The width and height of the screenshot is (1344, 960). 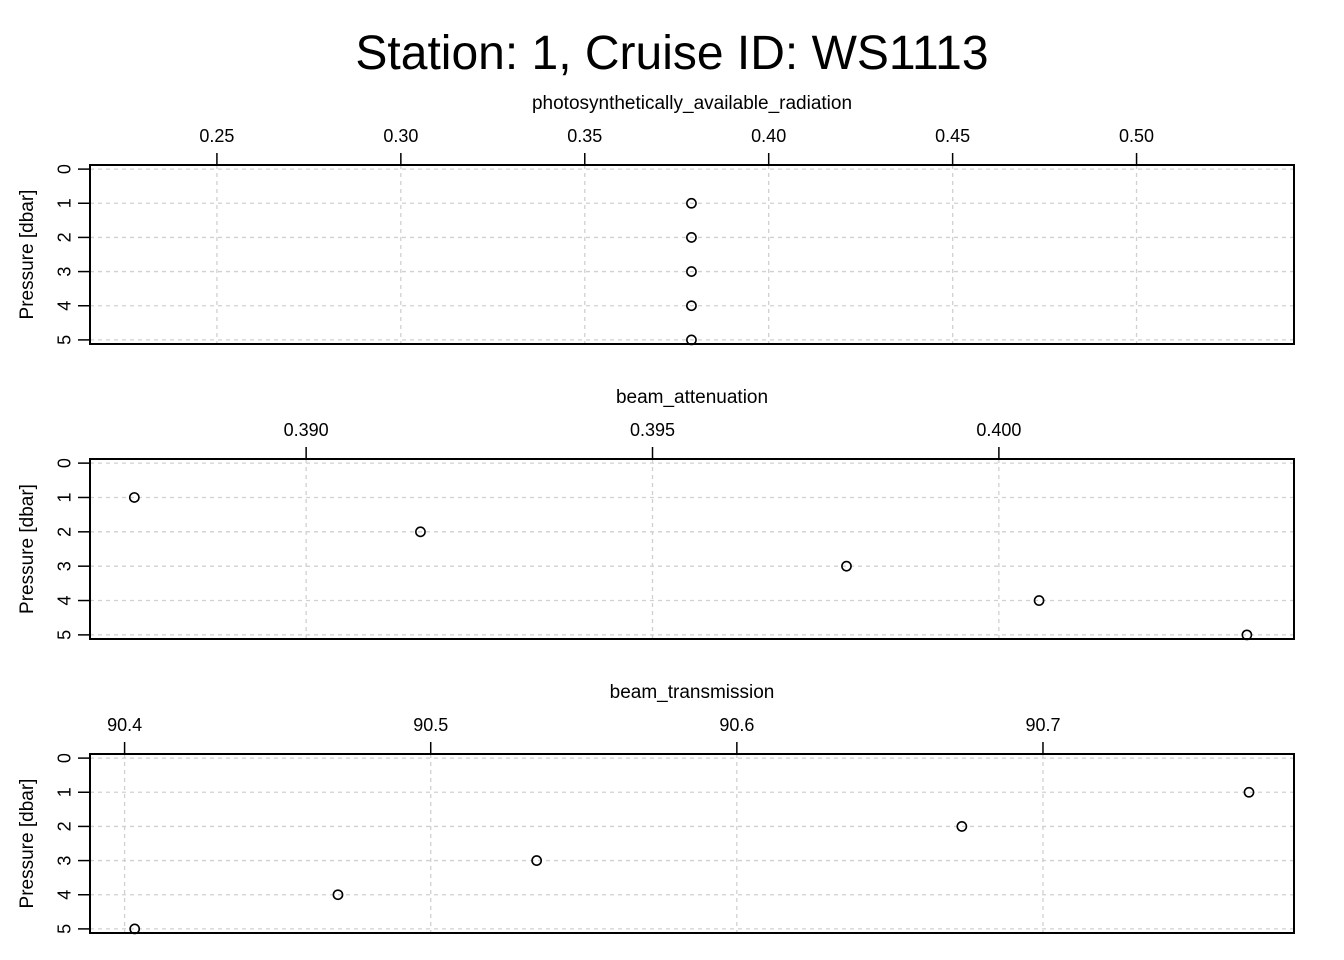 I want to click on x-tick-label: 90.4, so click(x=124, y=725).